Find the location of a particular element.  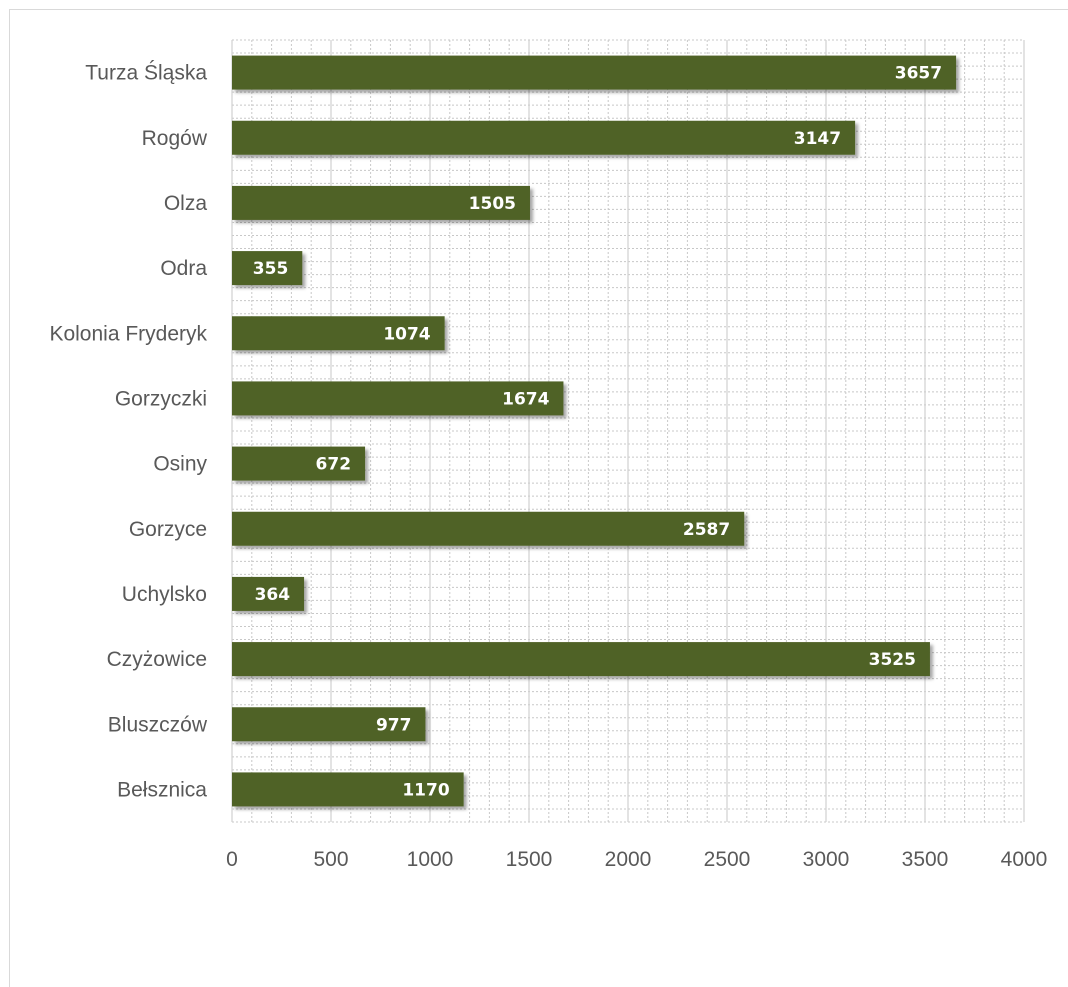

x-tick-label: 3500 is located at coordinates (925, 859).